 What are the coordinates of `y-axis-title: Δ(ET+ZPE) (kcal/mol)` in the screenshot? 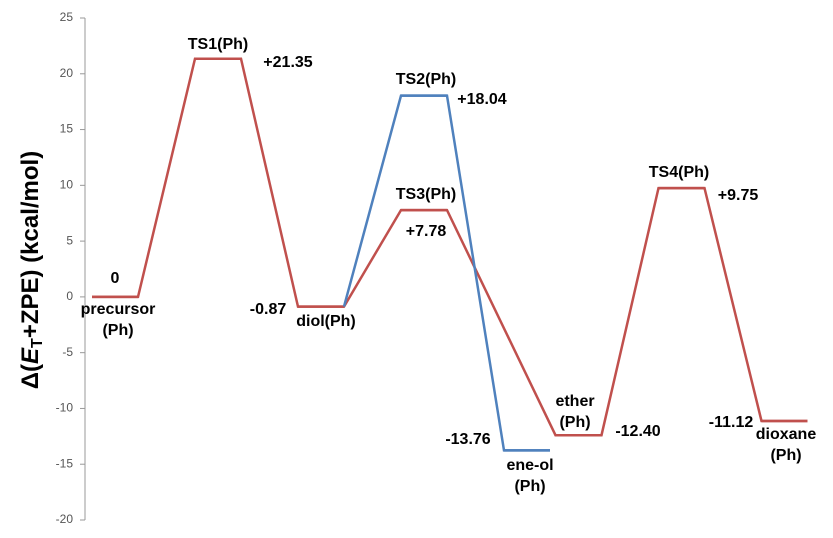 It's located at (31, 270).